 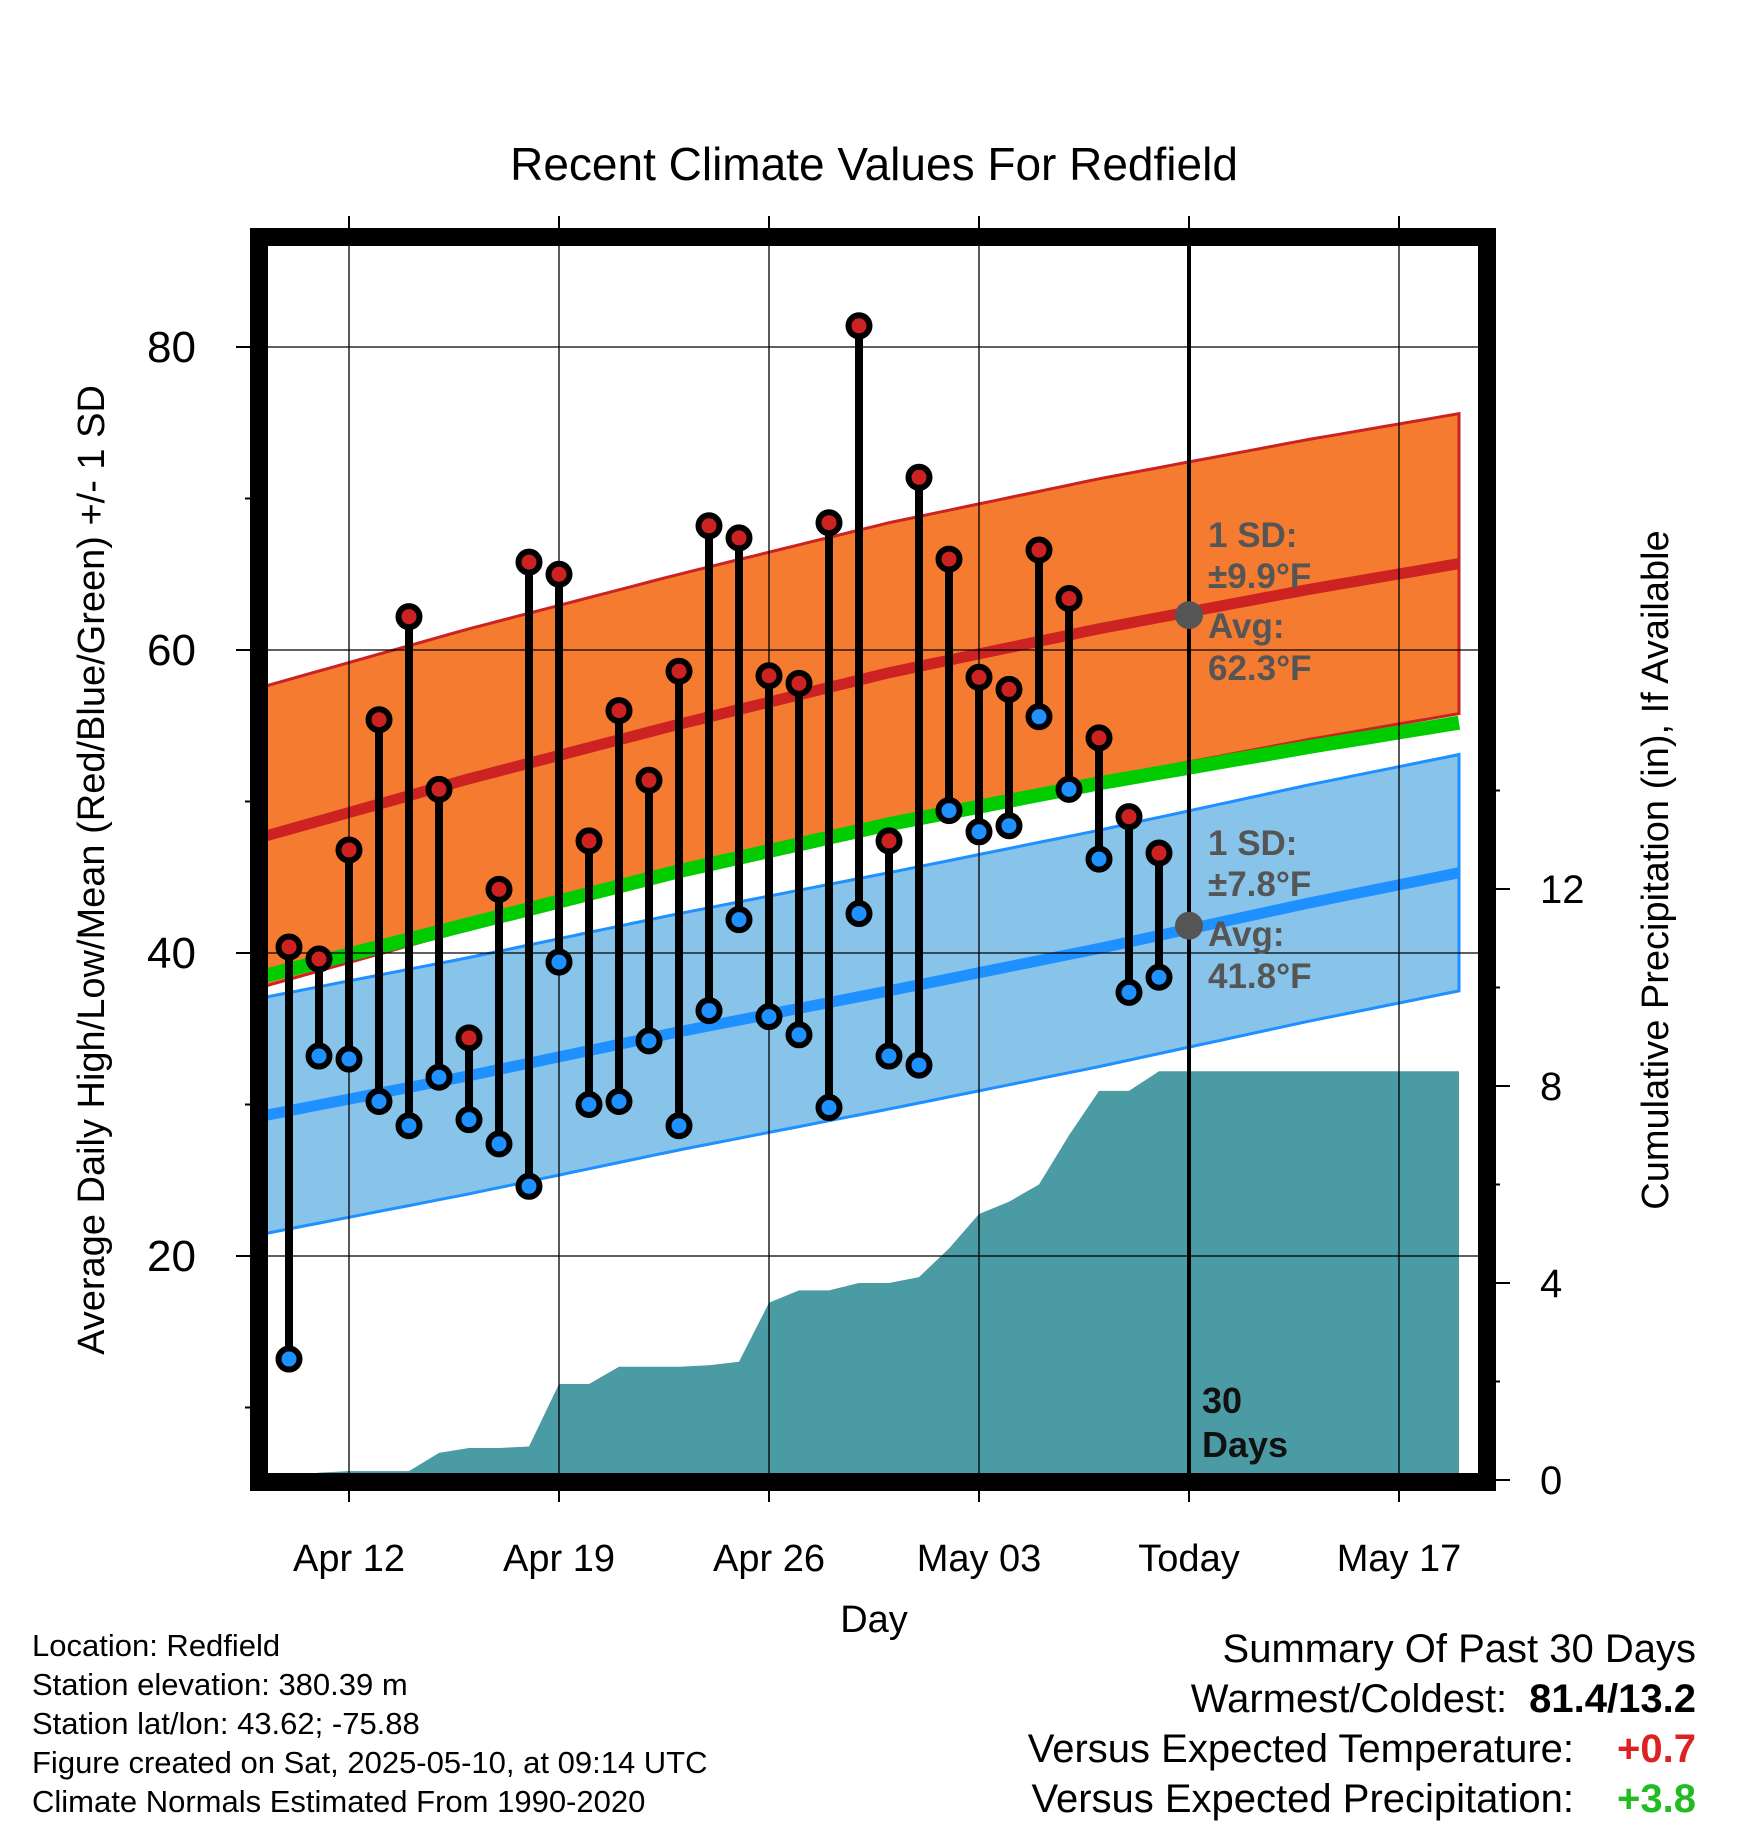 What do you see at coordinates (1300, 1749) in the screenshot?
I see `temp-vs-expected-label: Versus Expected Temperature:` at bounding box center [1300, 1749].